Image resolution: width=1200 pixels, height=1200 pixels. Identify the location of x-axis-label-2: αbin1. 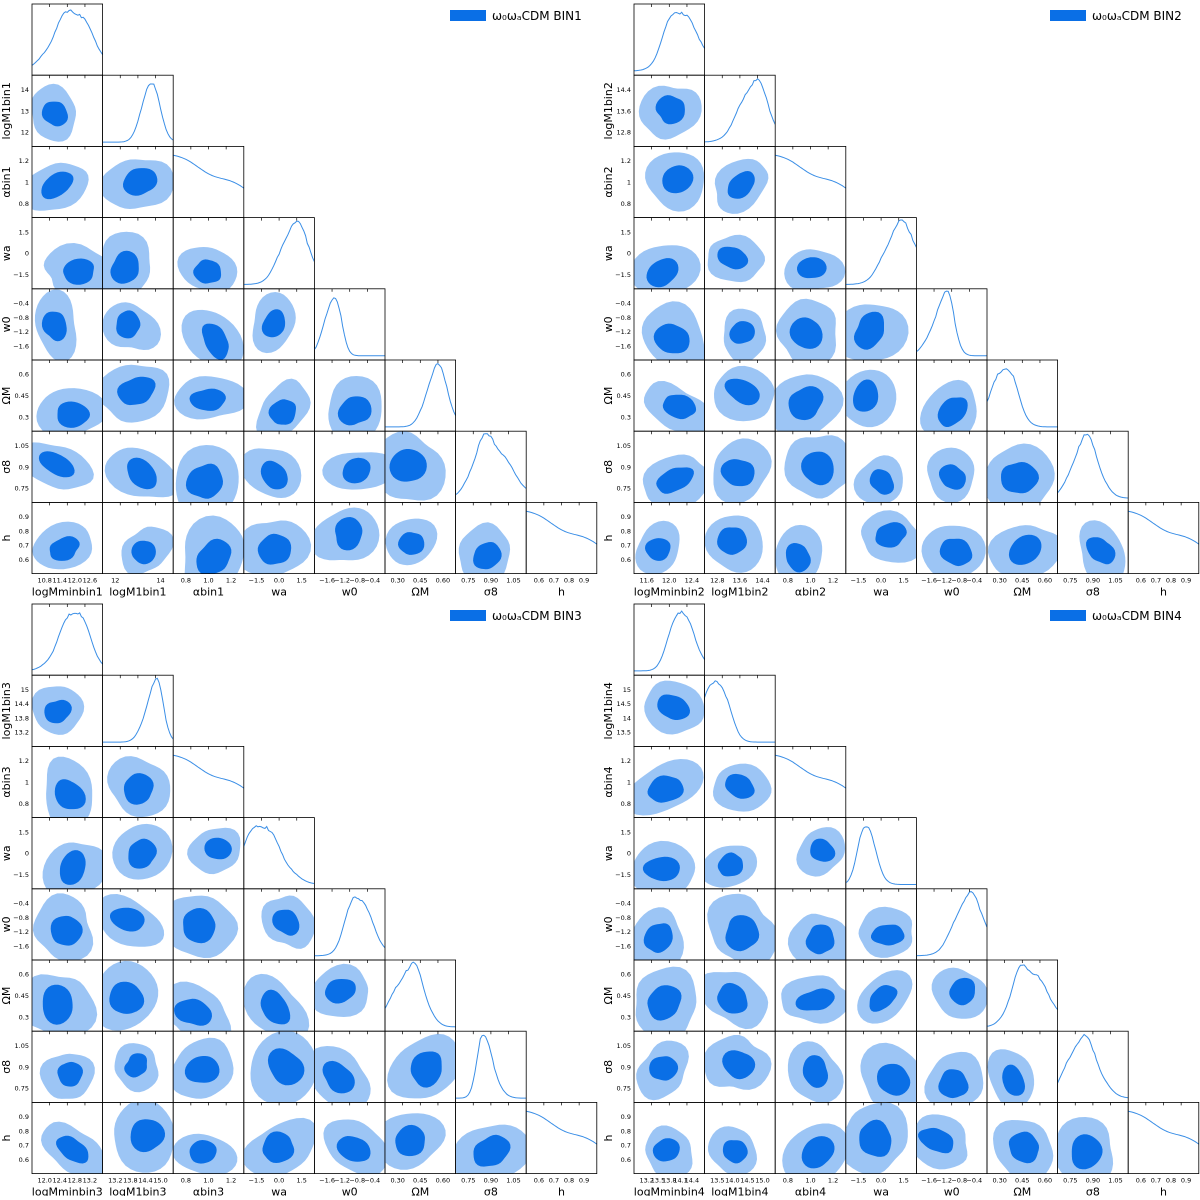
(208, 592).